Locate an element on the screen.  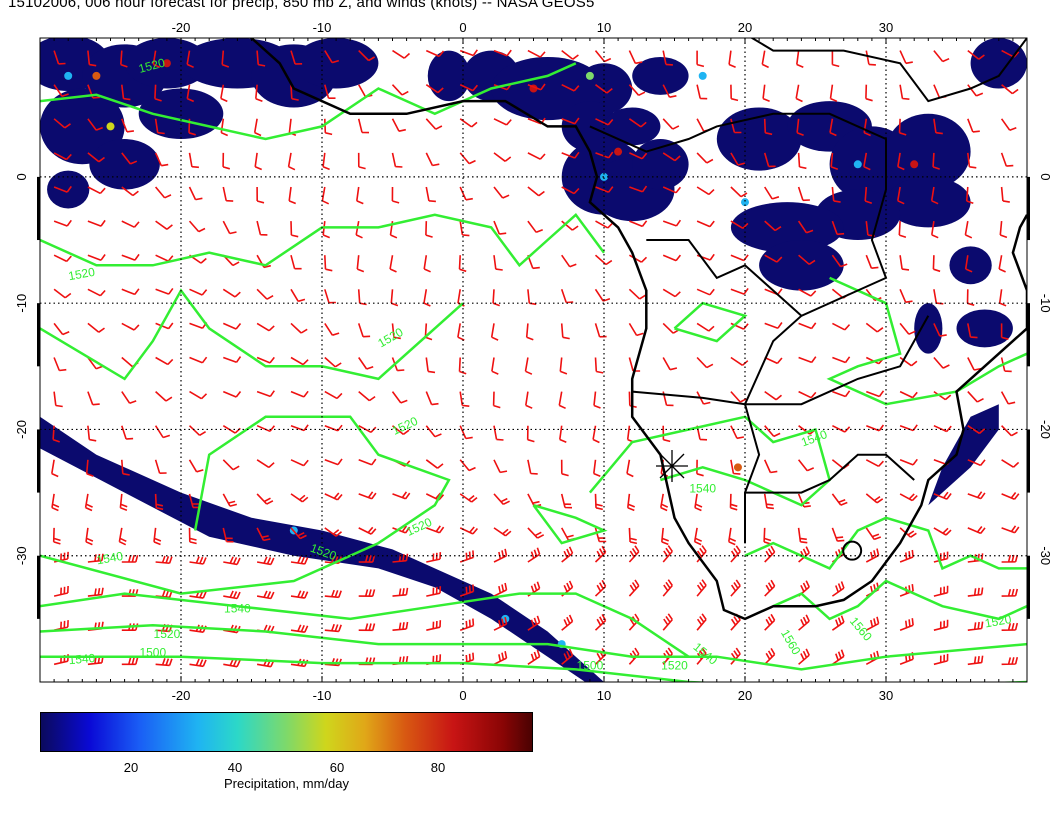
precip-core is located at coordinates (737, 467).